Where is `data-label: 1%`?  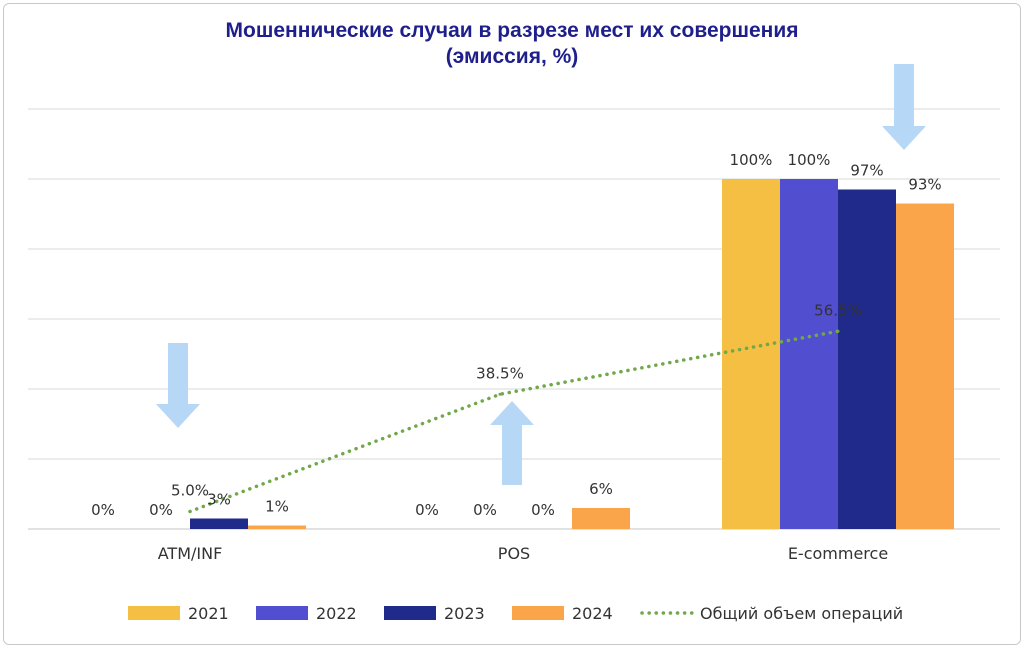
data-label: 1% is located at coordinates (277, 507).